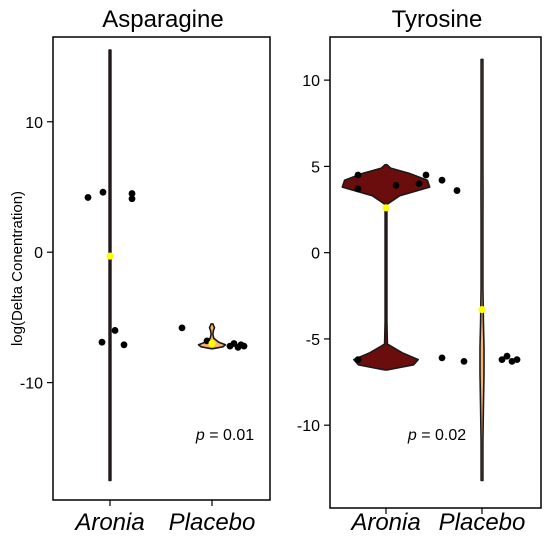  What do you see at coordinates (443, 435) in the screenshot?
I see `p-value: = 0.02` at bounding box center [443, 435].